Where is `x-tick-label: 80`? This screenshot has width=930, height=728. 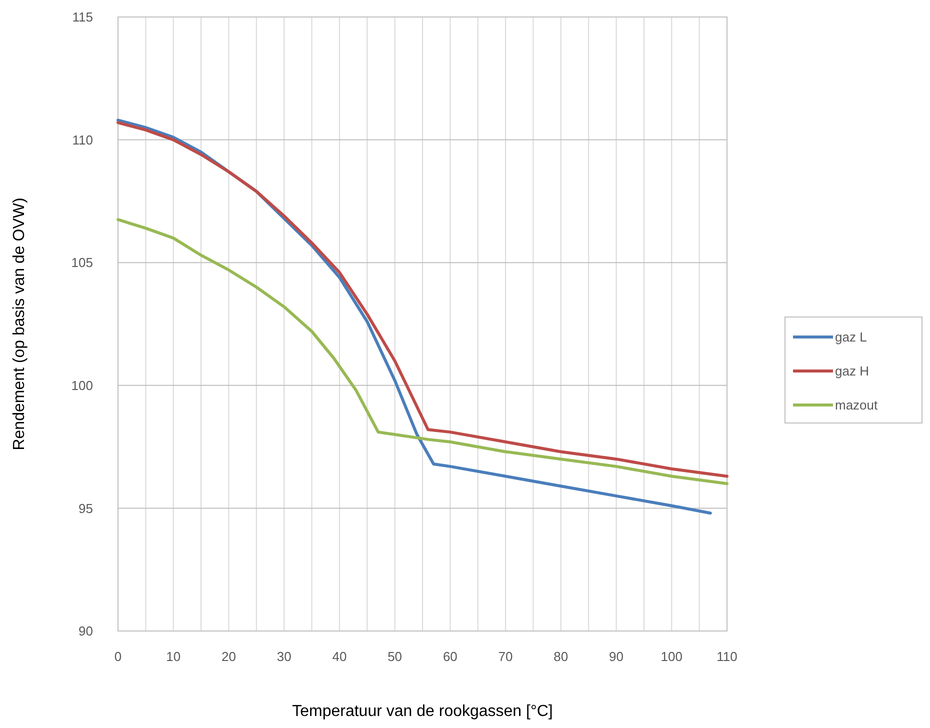 x-tick-label: 80 is located at coordinates (561, 656).